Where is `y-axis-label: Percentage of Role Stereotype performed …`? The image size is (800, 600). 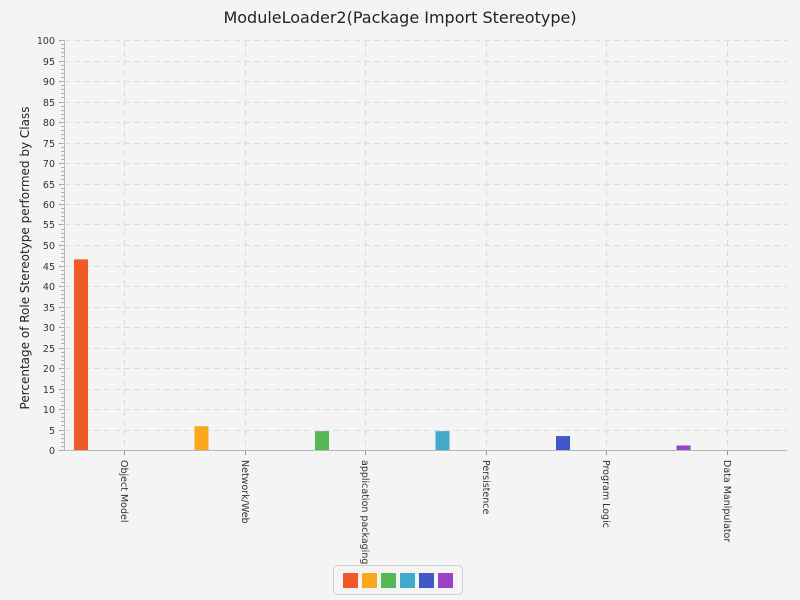
y-axis-label: Percentage of Role Stereotype performed … is located at coordinates (25, 258).